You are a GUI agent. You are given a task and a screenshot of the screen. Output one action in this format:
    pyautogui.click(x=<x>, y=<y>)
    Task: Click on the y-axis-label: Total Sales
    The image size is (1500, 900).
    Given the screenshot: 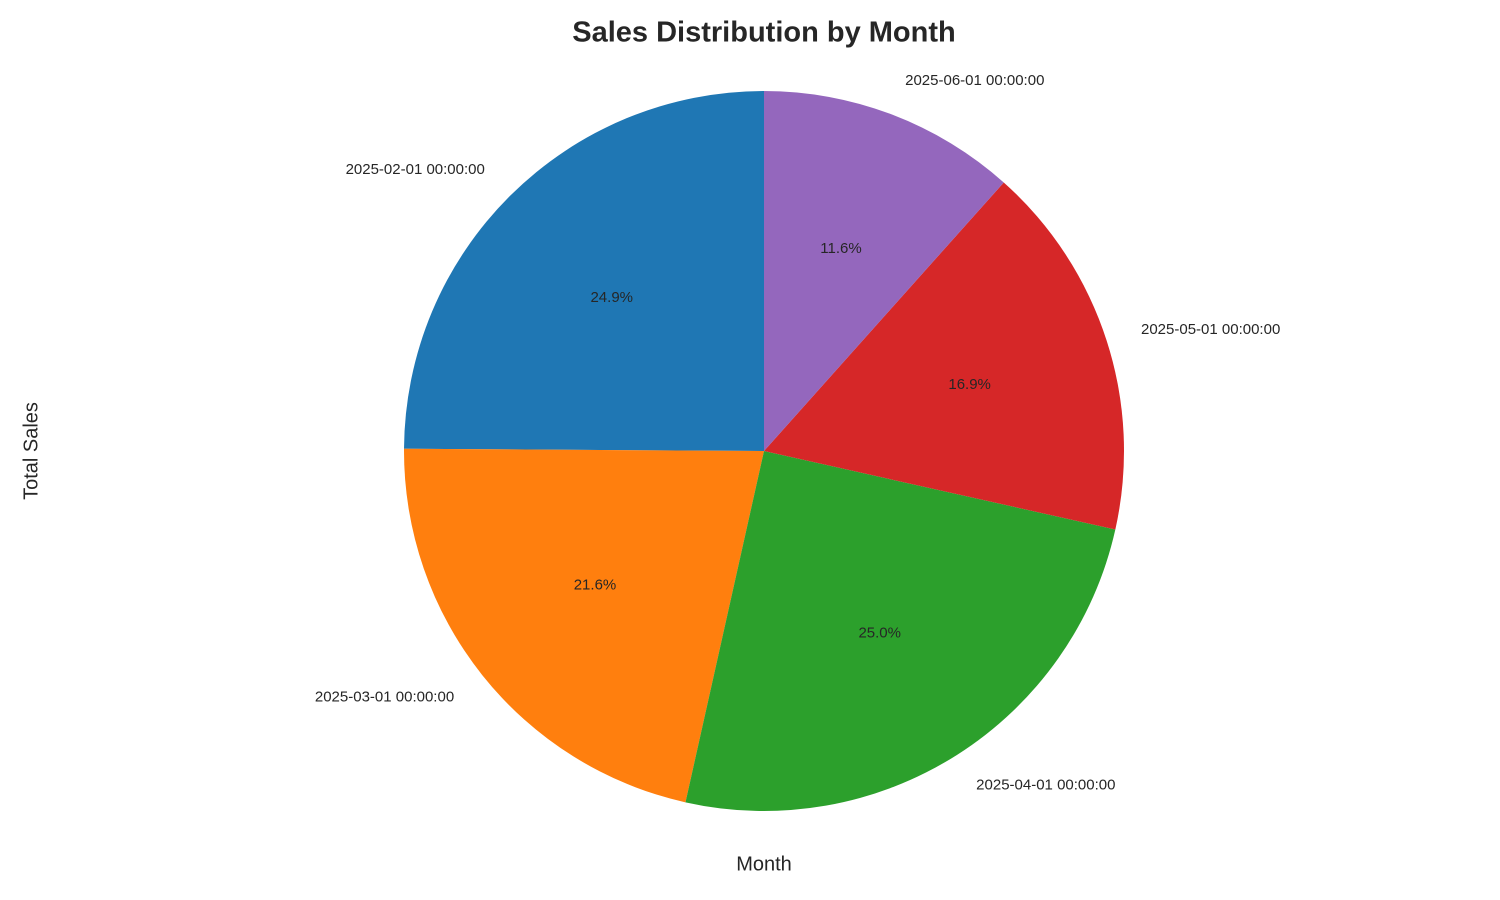 What is the action you would take?
    pyautogui.click(x=31, y=451)
    